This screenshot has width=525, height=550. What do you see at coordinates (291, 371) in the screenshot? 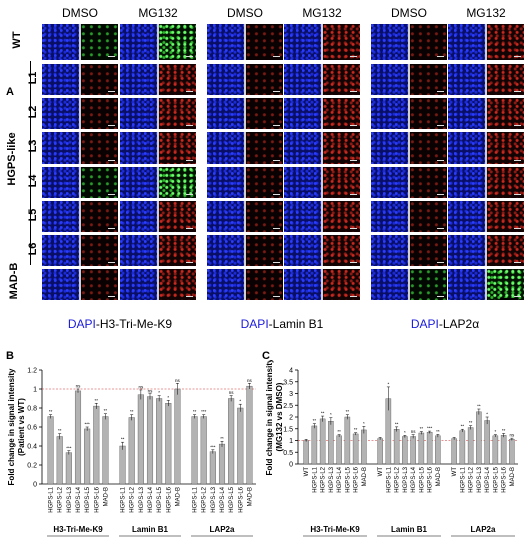
I see `y-tick-label: 4` at bounding box center [291, 371].